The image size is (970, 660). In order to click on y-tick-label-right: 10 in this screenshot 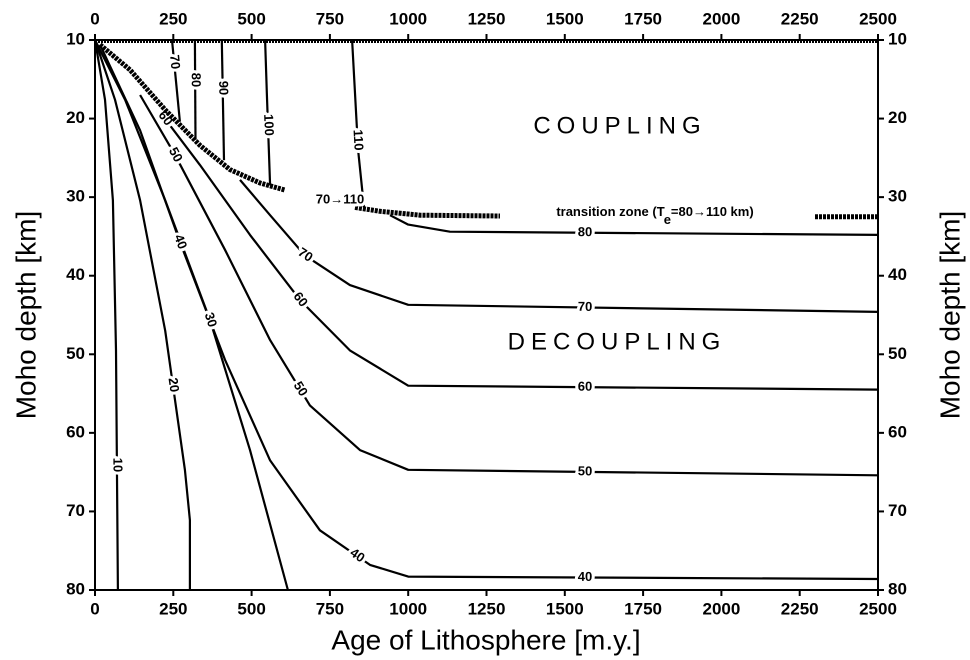, I will do `click(897, 38)`.